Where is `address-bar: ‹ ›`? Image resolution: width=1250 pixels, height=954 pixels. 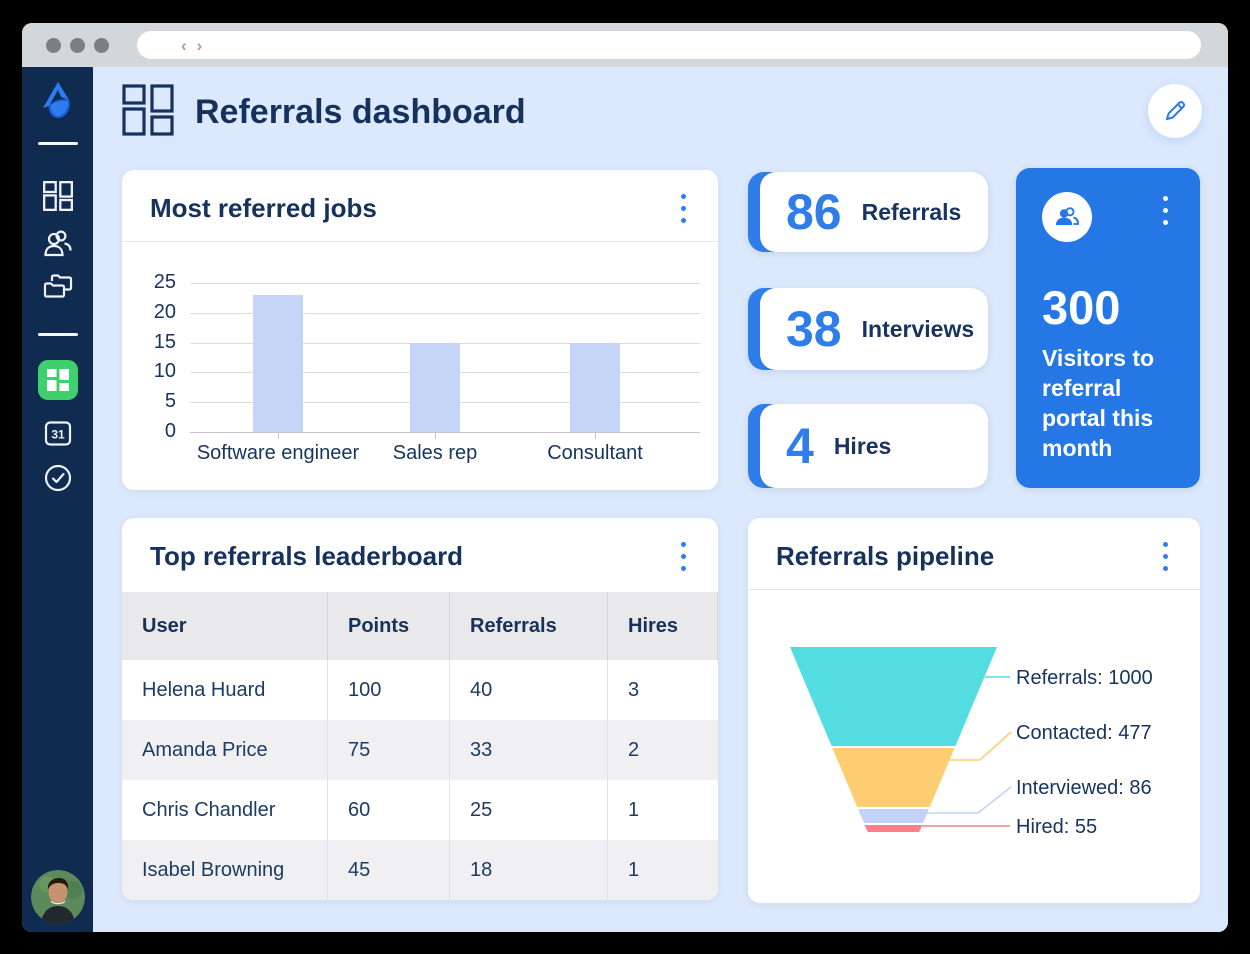 address-bar: ‹ › is located at coordinates (669, 45).